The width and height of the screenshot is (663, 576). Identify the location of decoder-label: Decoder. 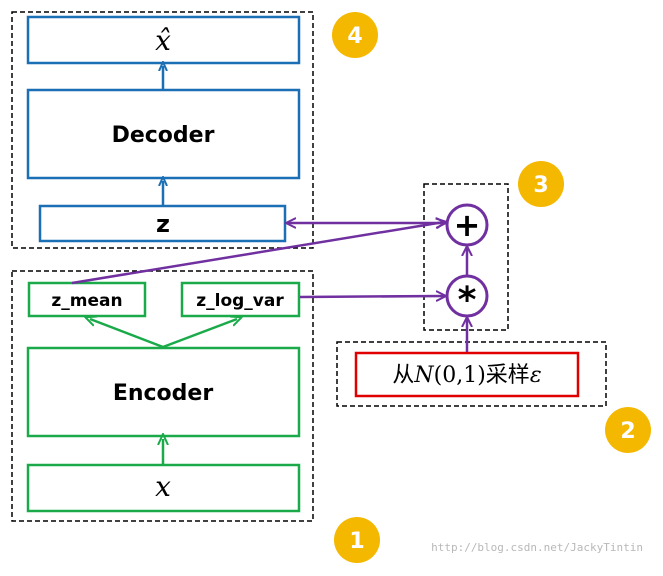
(163, 135).